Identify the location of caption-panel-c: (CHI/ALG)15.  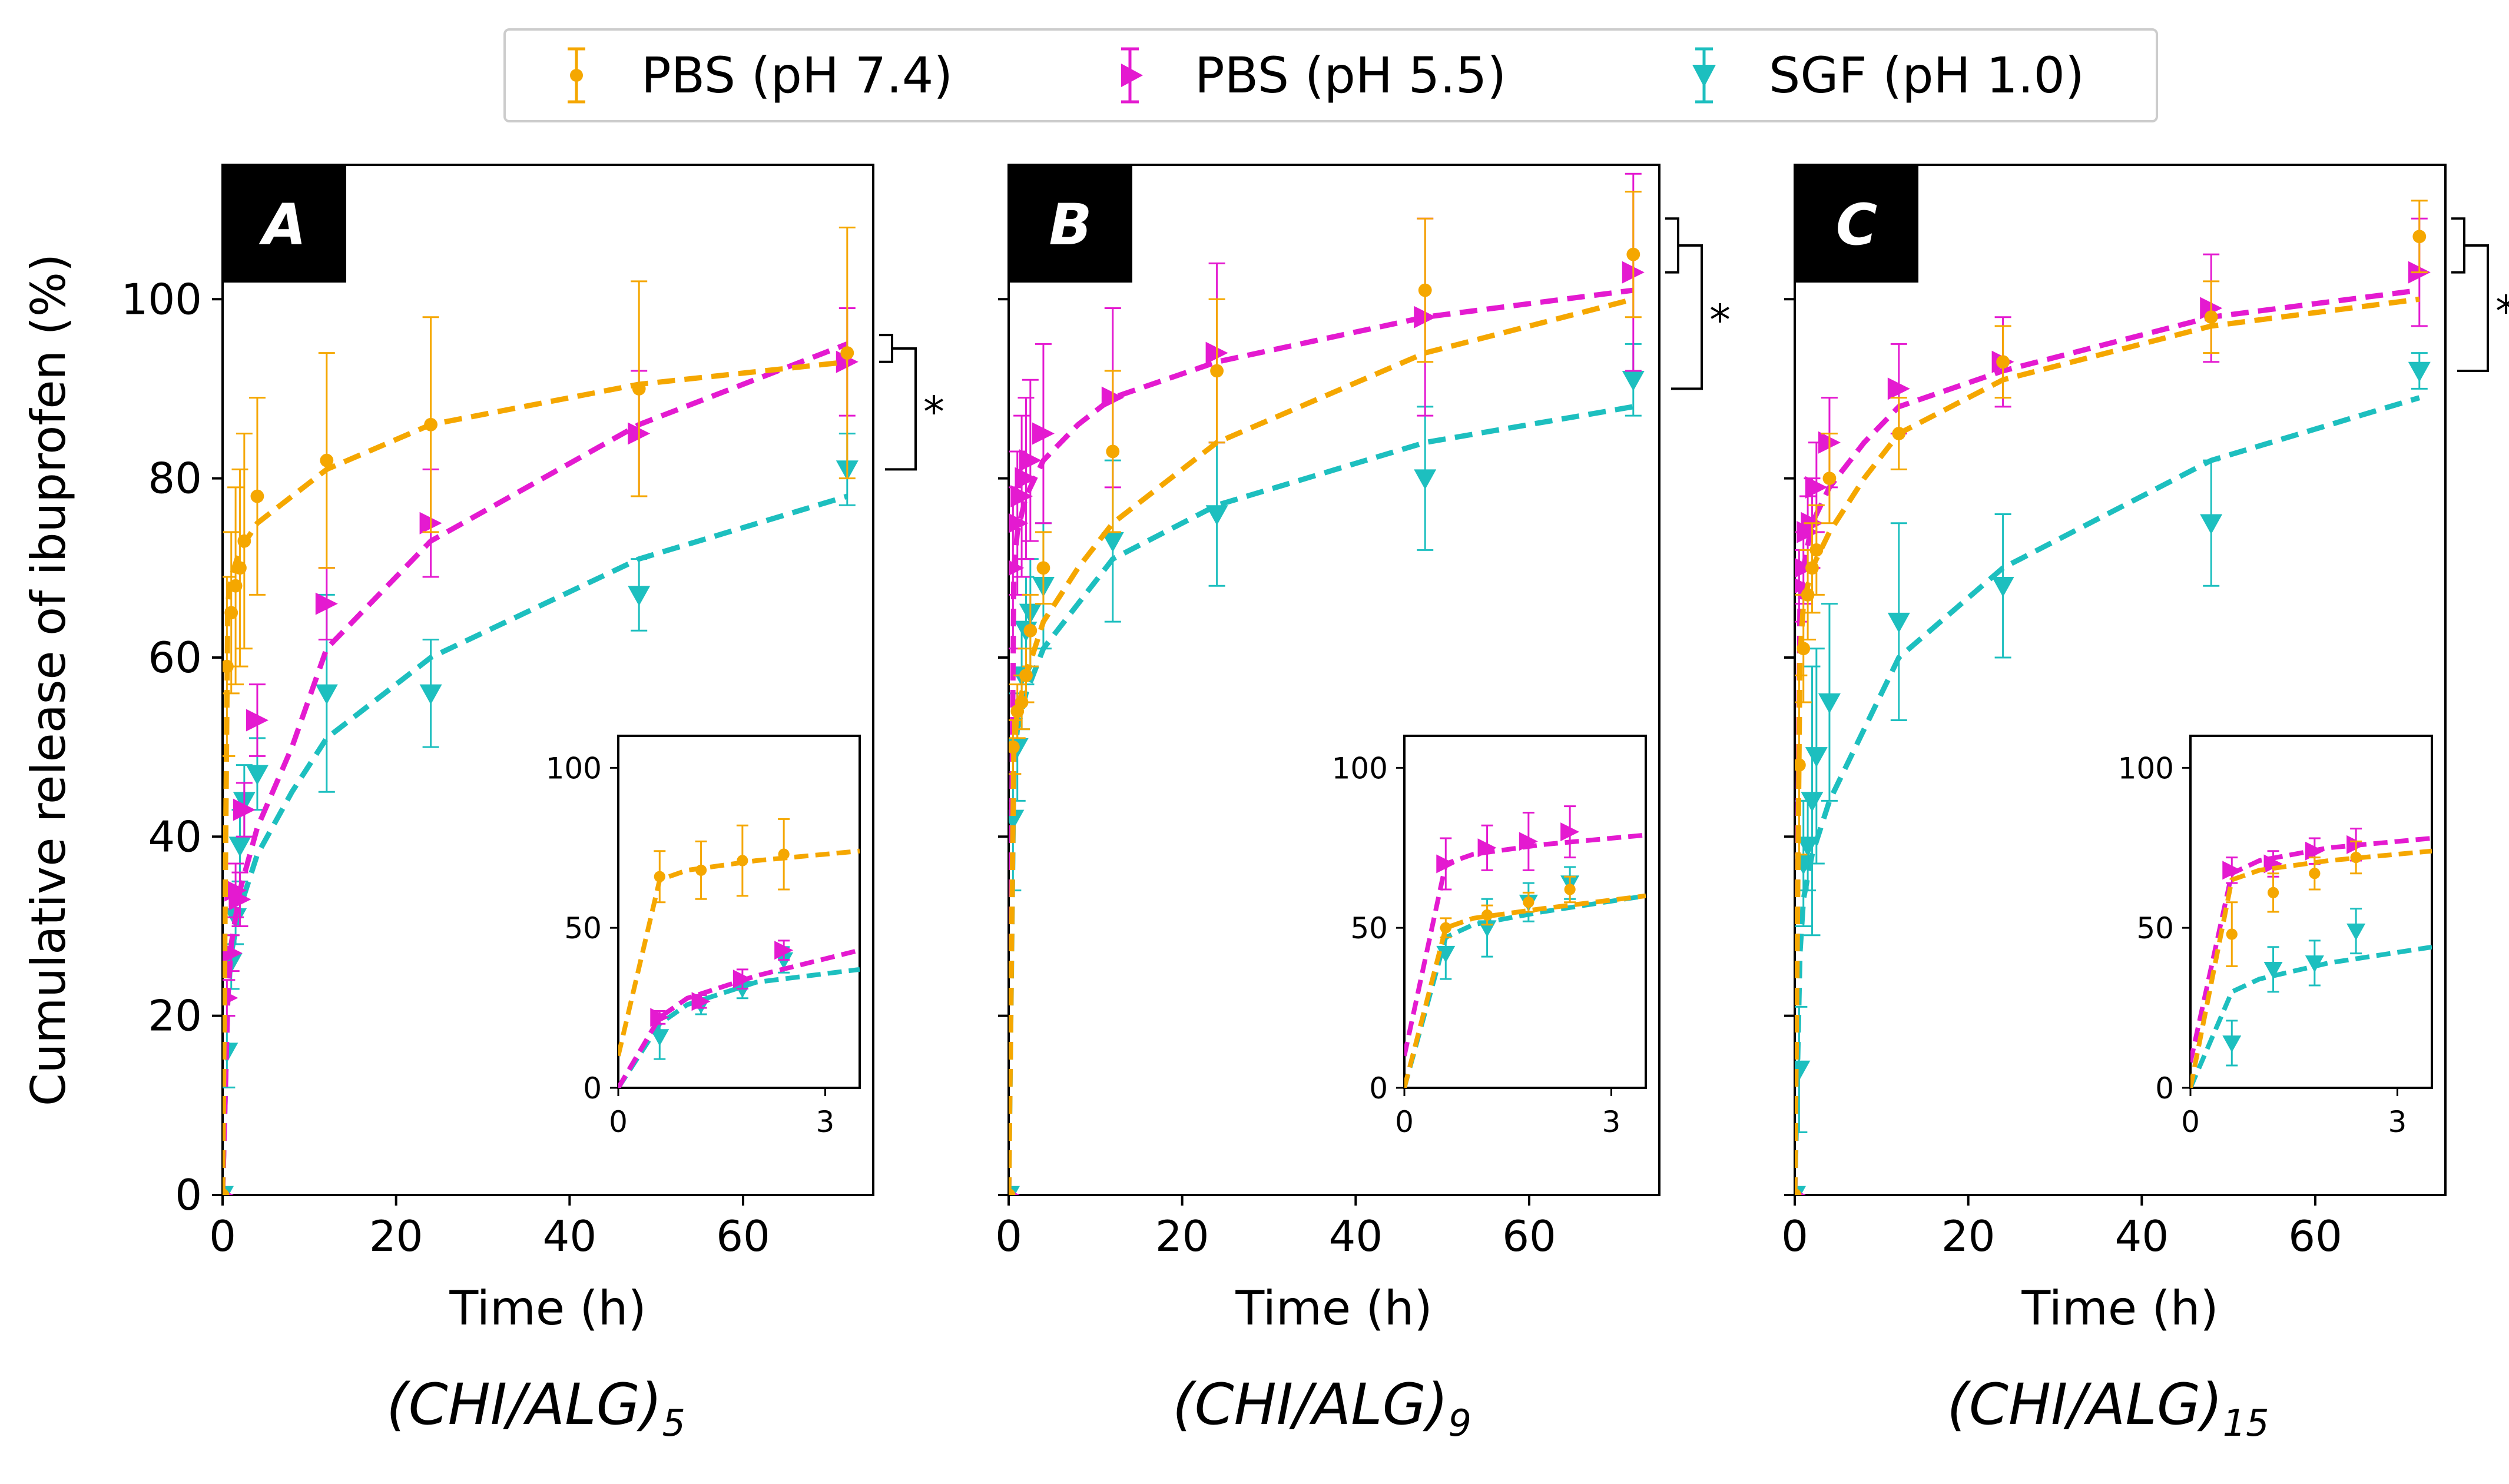
(2108, 1409).